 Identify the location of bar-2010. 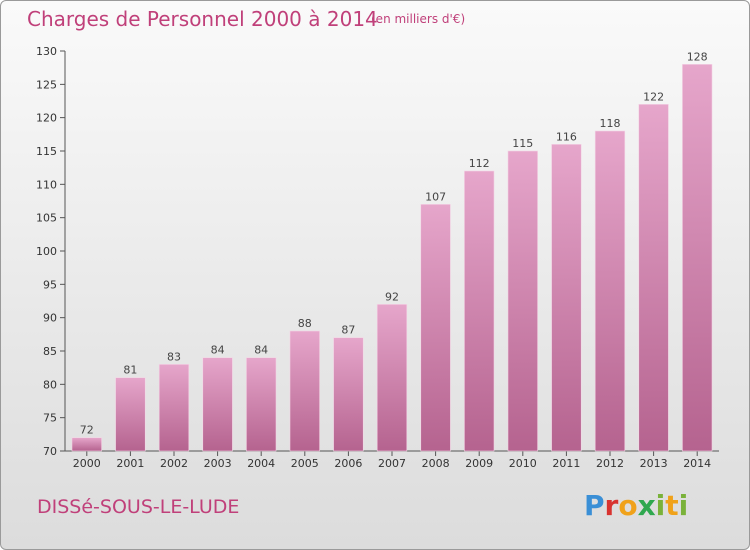
(522, 301).